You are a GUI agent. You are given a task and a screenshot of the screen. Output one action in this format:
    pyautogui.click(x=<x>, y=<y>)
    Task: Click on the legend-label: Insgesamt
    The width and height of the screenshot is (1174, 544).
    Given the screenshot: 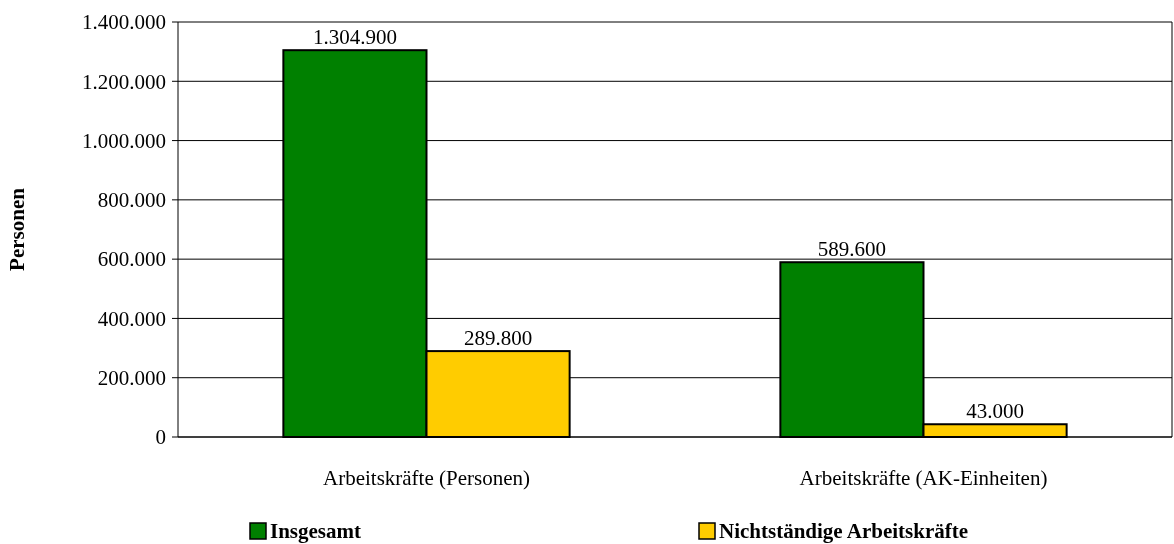 What is the action you would take?
    pyautogui.click(x=316, y=531)
    